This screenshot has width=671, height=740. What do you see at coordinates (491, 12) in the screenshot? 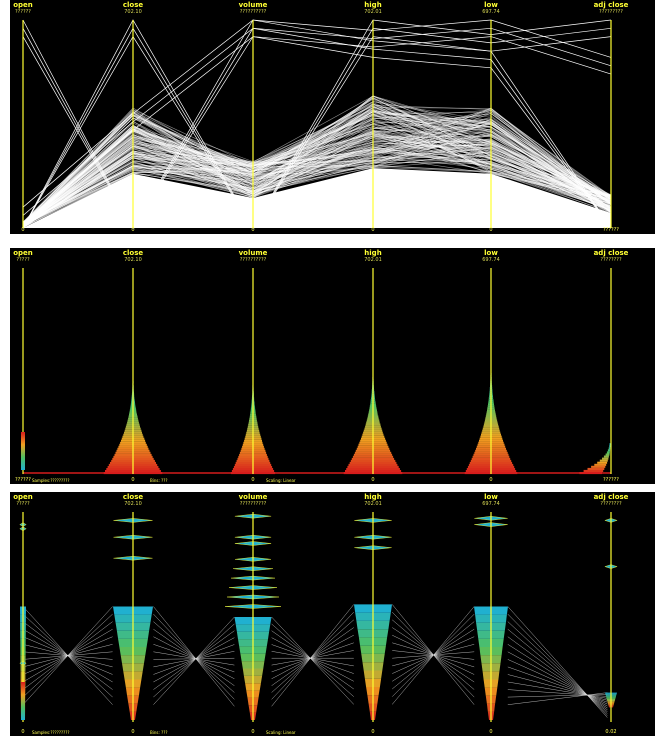
I see `axis-max-label: 697.74` at bounding box center [491, 12].